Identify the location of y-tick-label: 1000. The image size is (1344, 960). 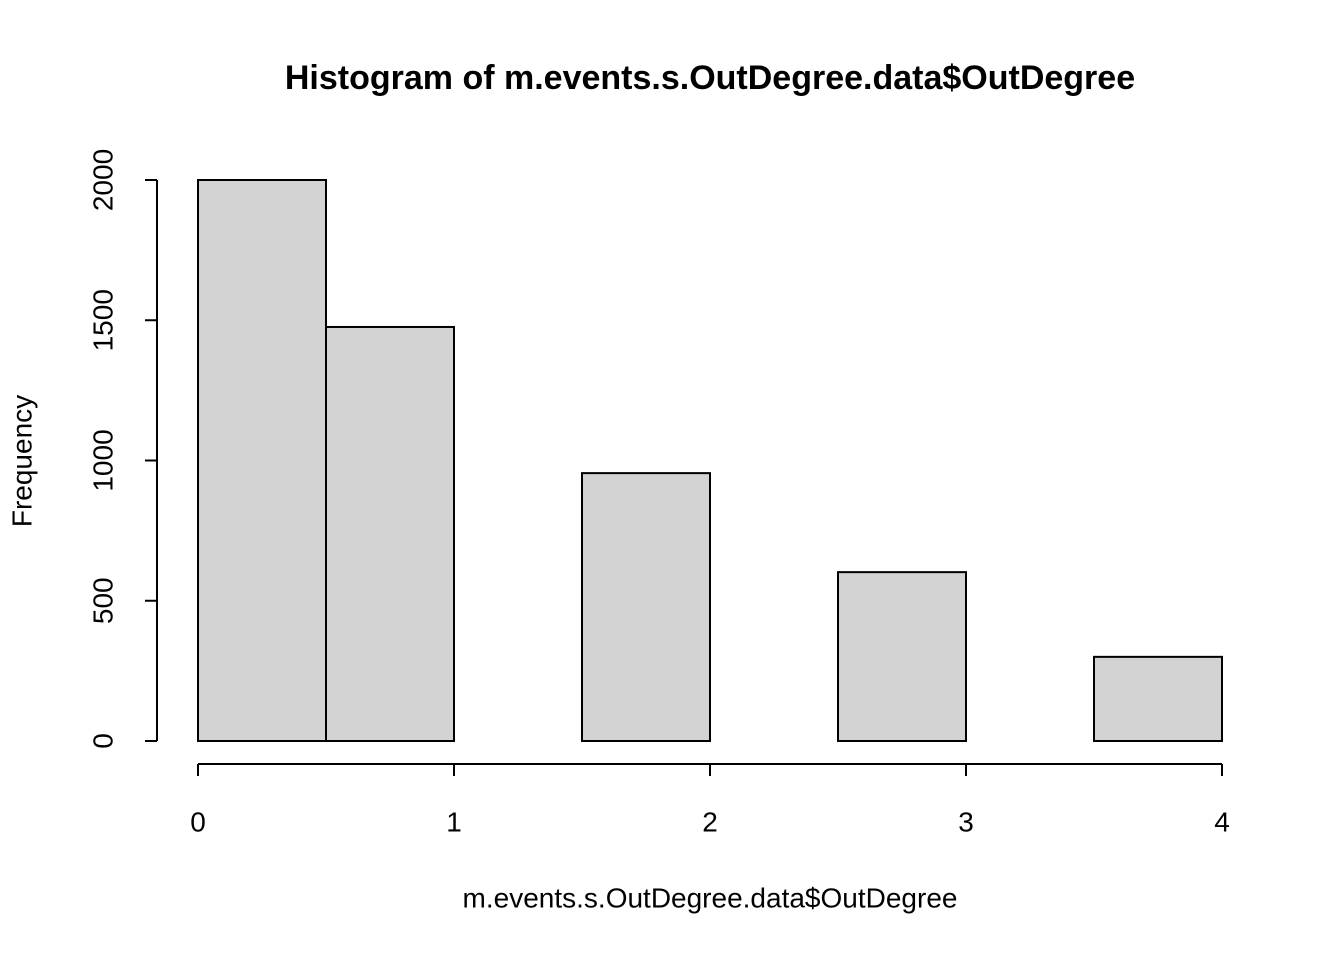
(102, 460).